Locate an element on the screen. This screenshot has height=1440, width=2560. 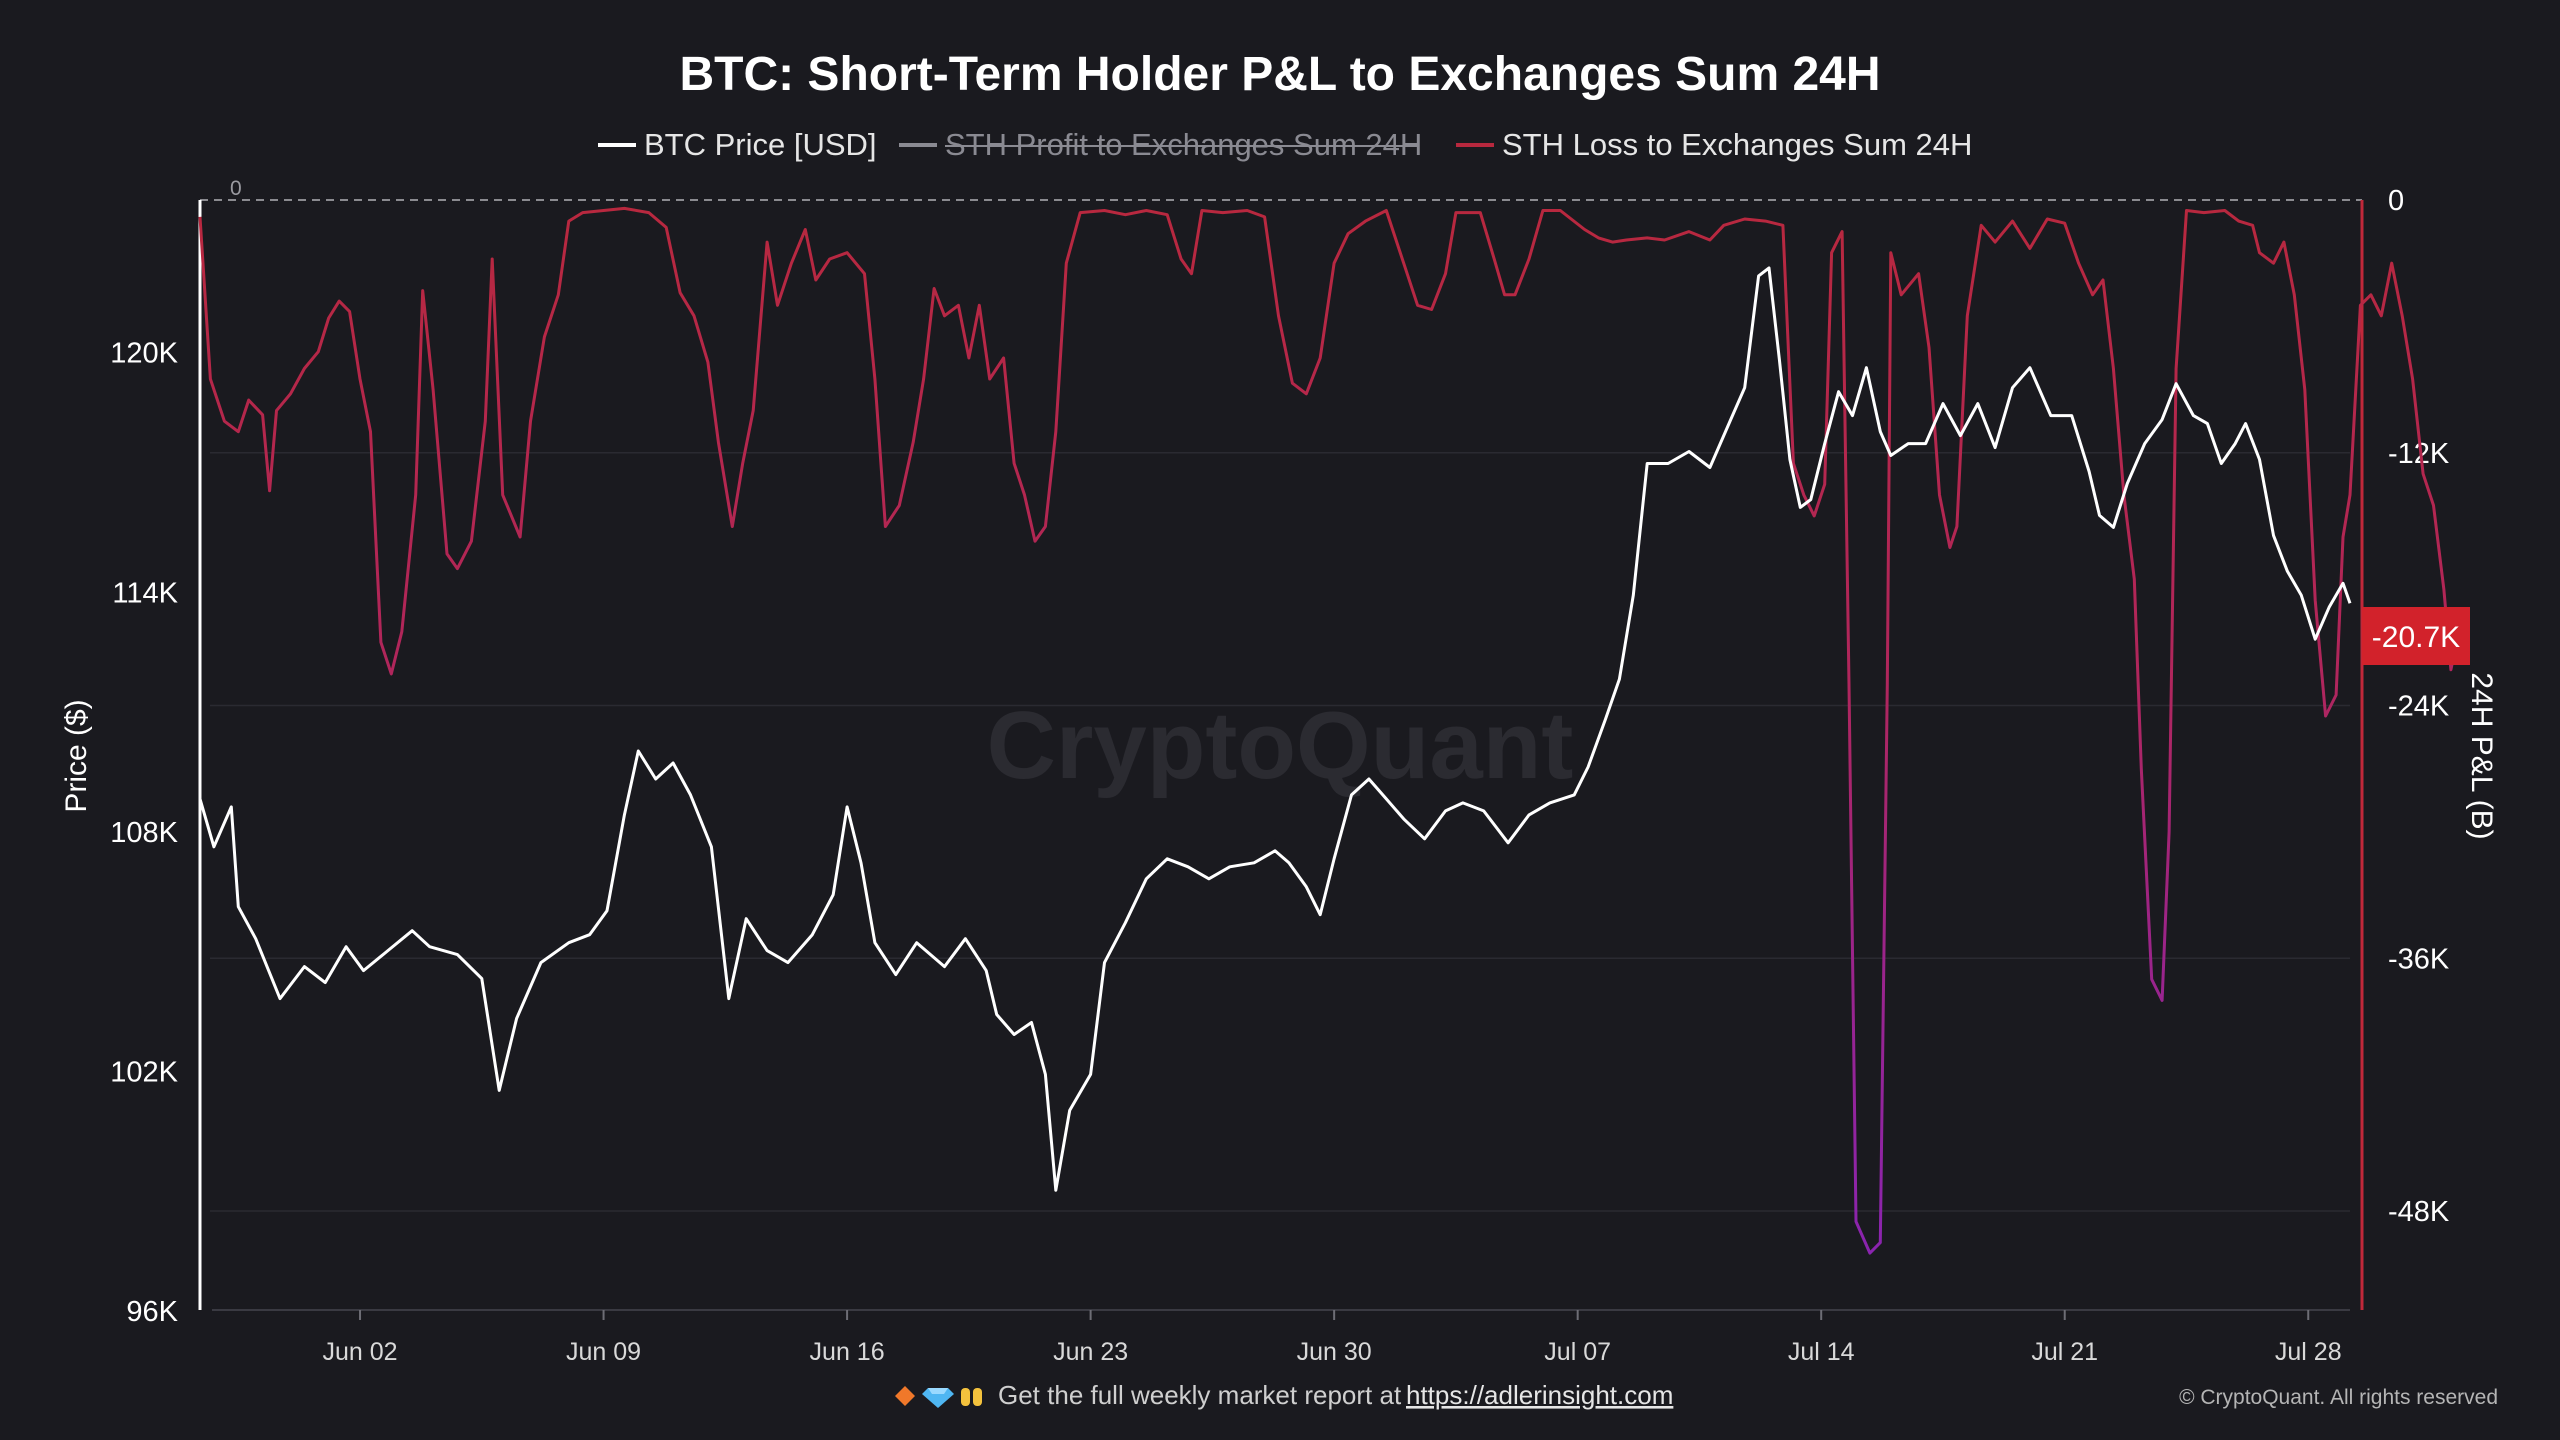
x-tick-label: Jun 02 is located at coordinates (360, 1352).